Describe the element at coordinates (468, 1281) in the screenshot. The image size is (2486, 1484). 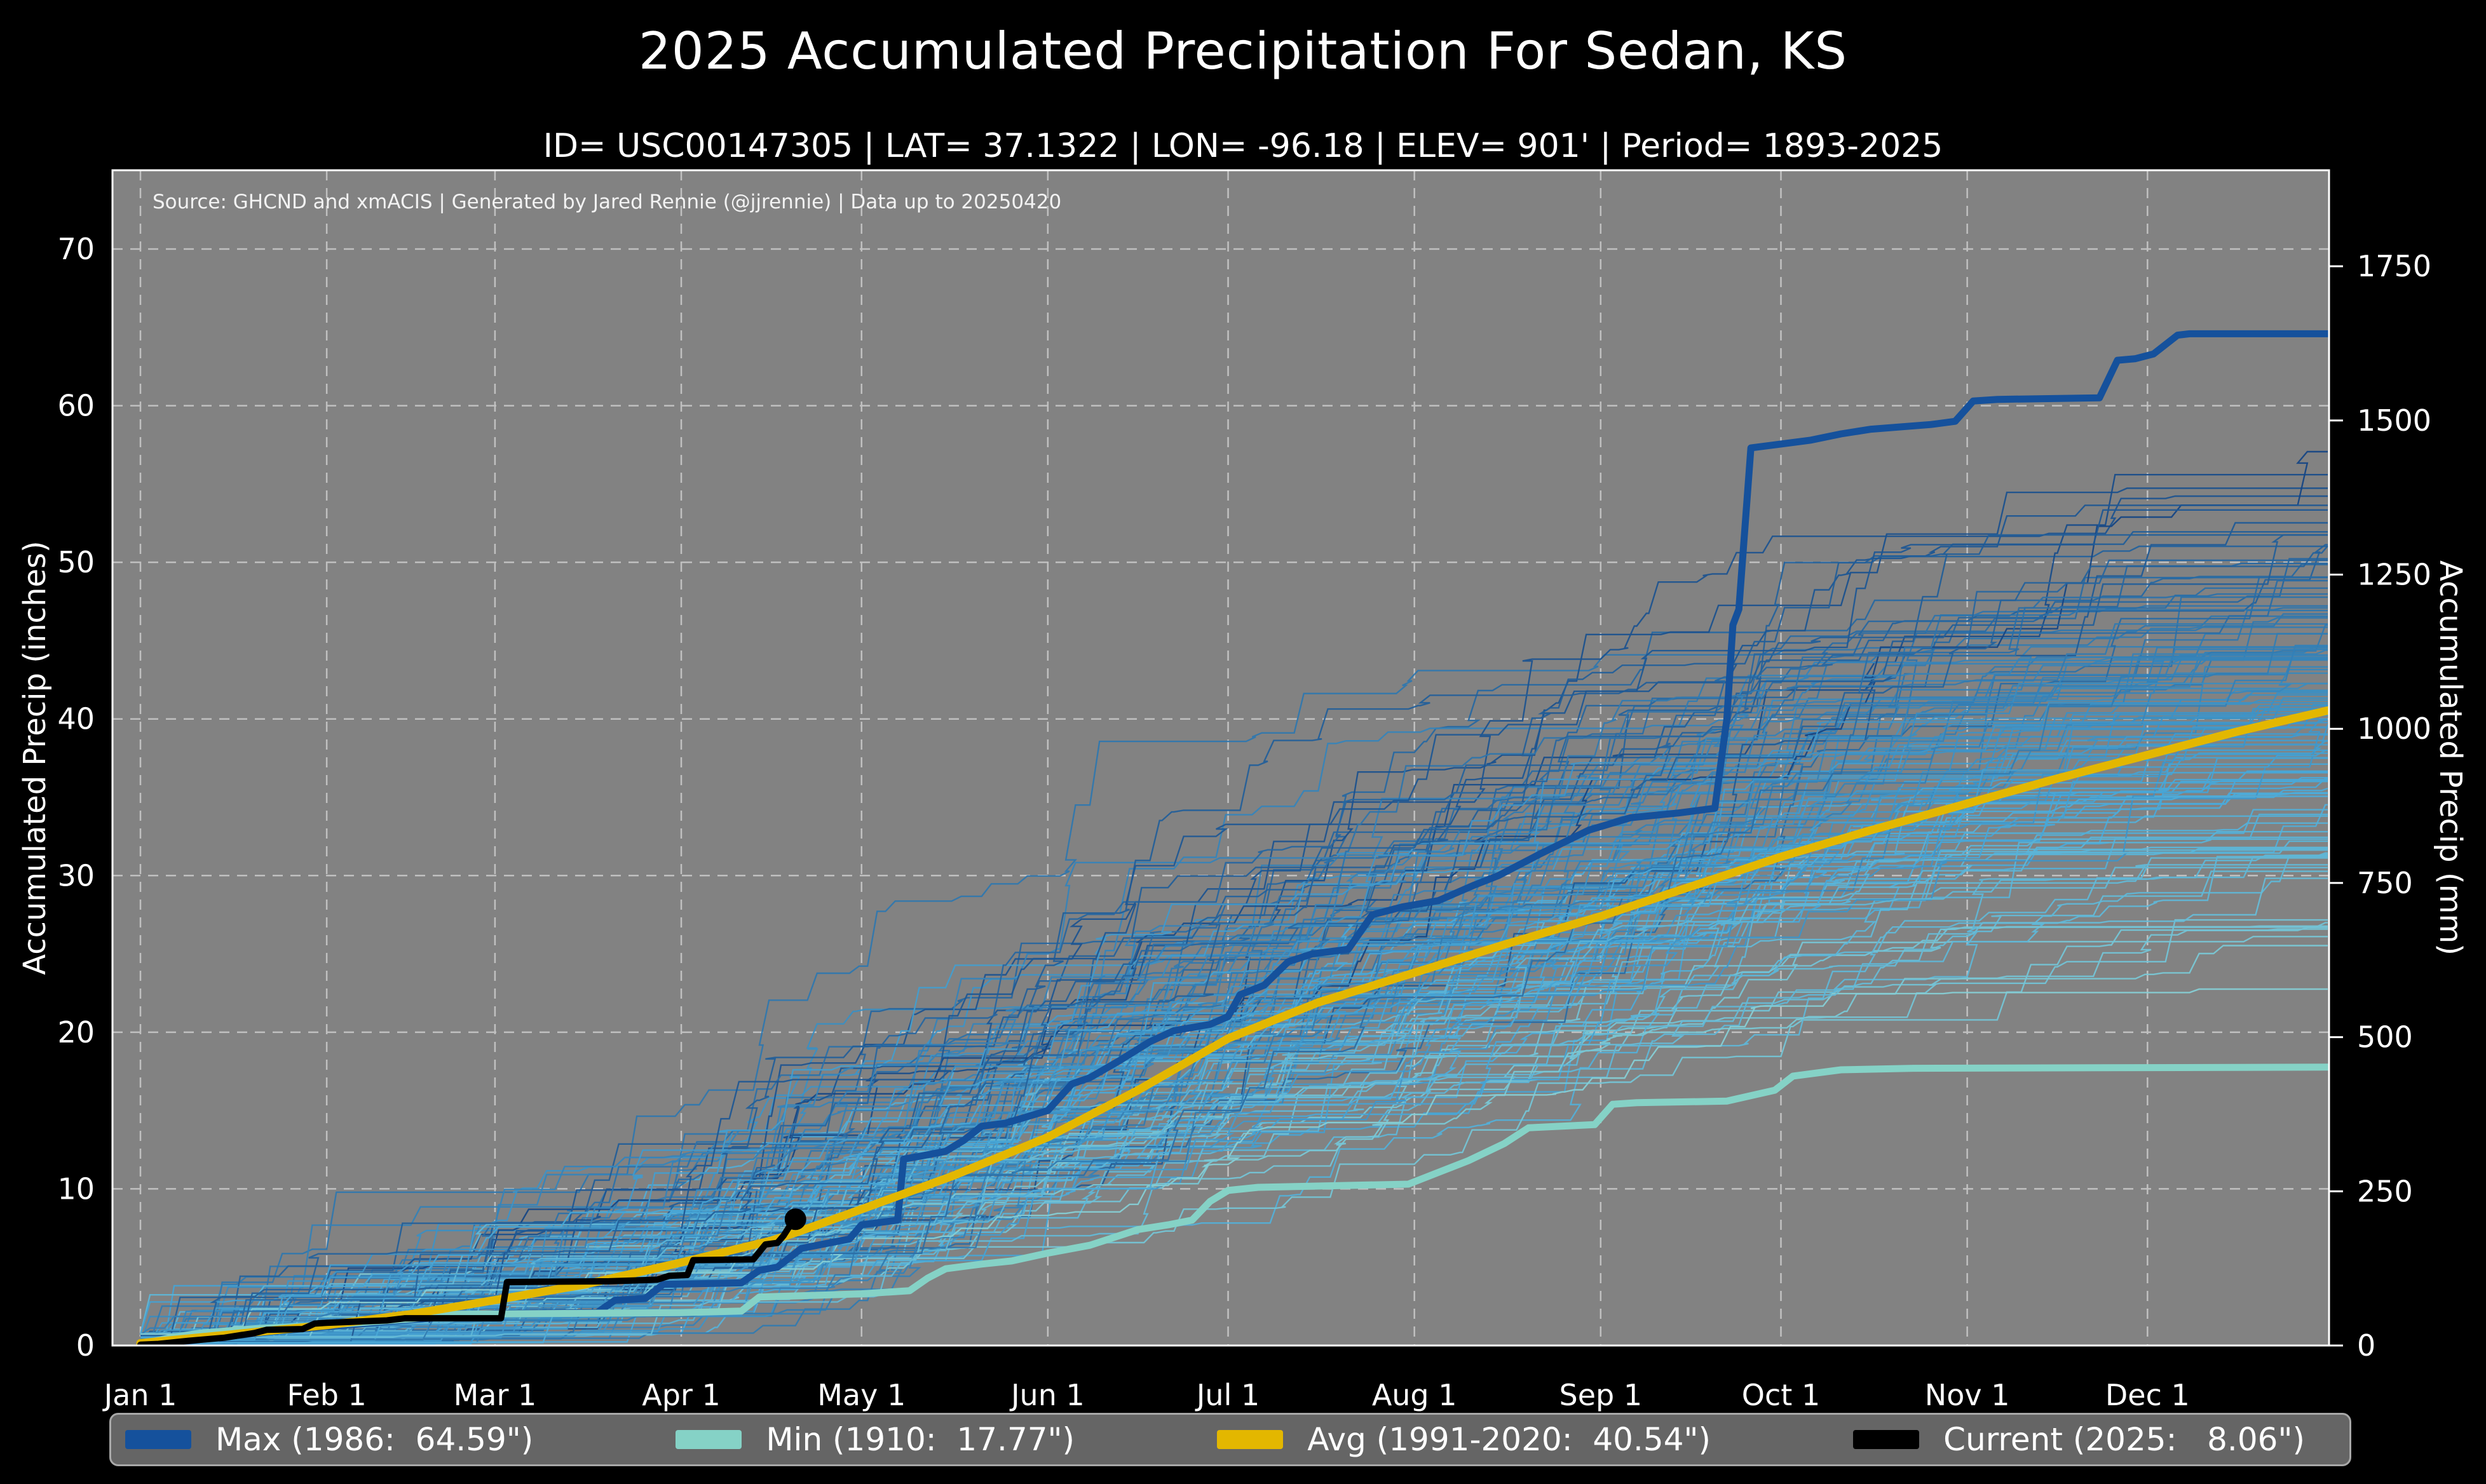
I see `series-line-current` at that location.